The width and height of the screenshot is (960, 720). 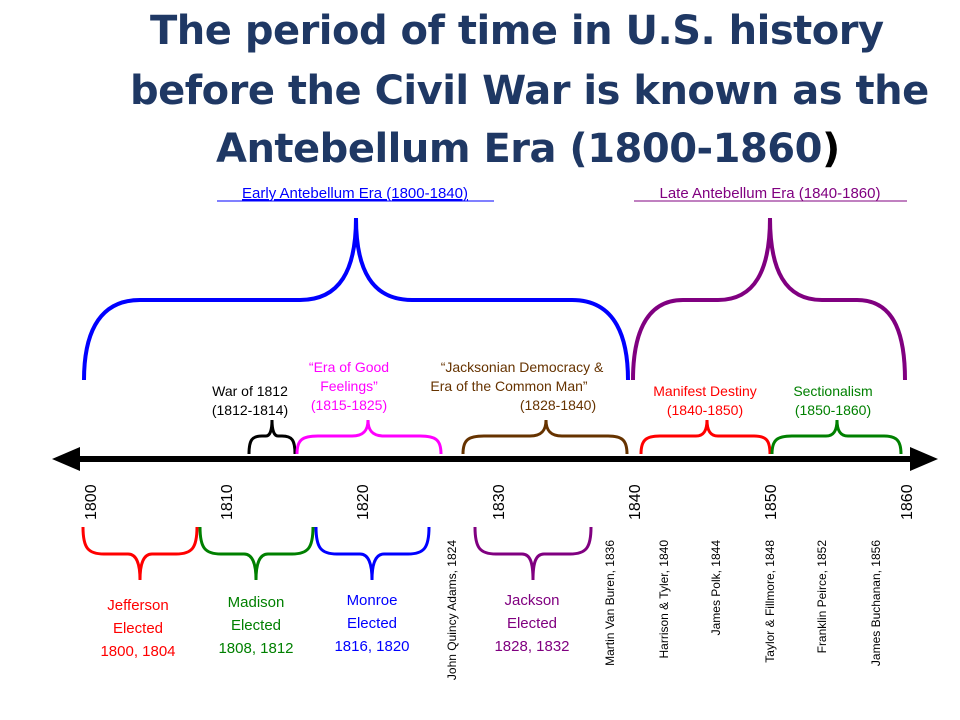 I want to click on tick-1850: 1850, so click(x=771, y=502).